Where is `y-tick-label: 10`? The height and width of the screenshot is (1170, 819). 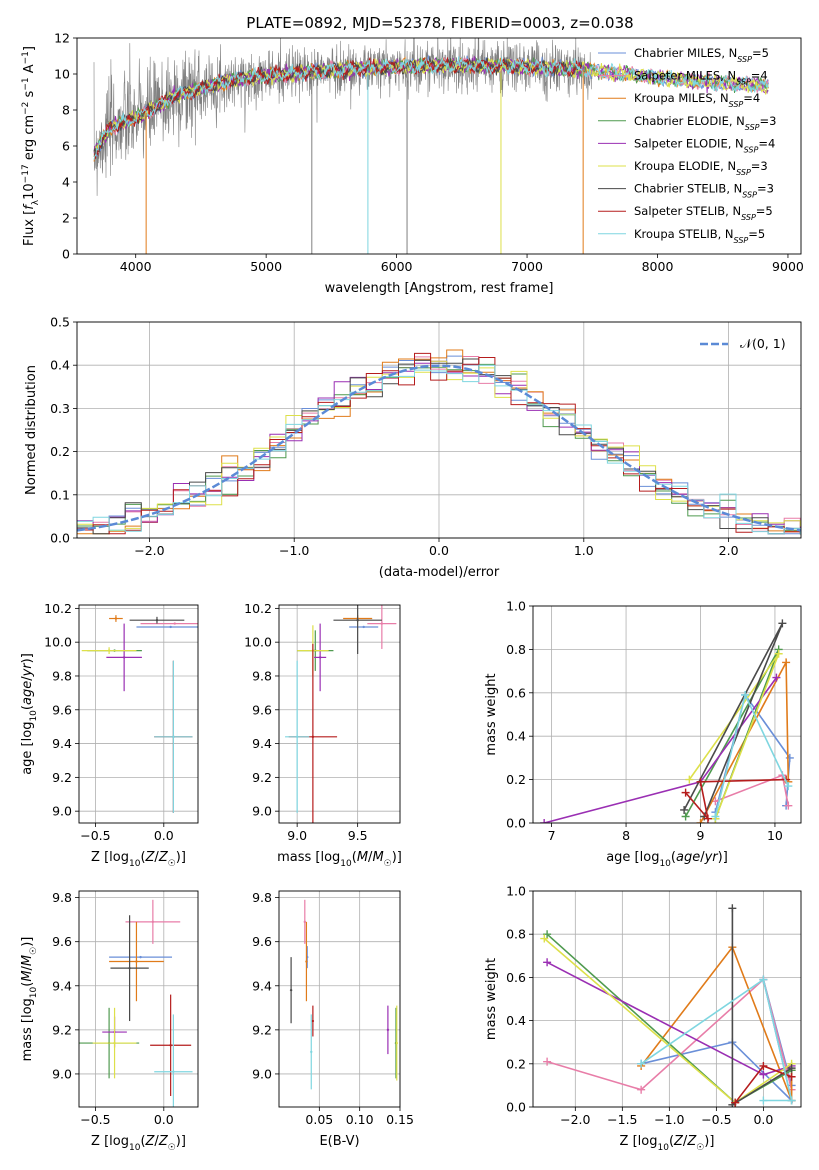 y-tick-label: 10 is located at coordinates (62, 74).